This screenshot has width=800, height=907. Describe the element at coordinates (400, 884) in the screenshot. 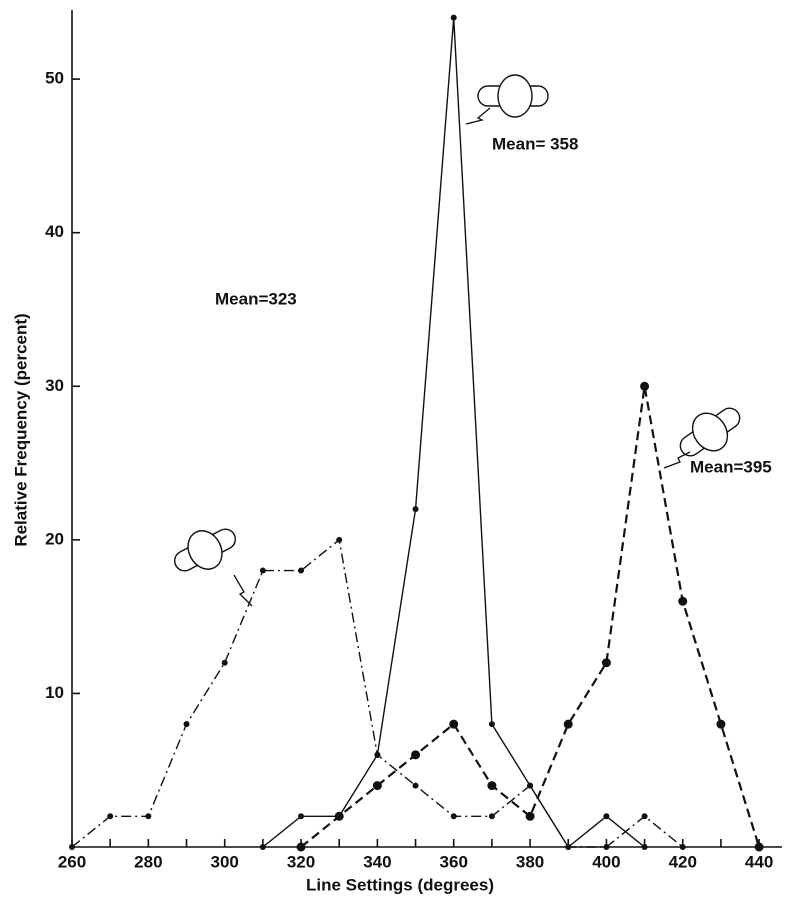

I see `x-axis-label: Line Settings (degrees)` at that location.